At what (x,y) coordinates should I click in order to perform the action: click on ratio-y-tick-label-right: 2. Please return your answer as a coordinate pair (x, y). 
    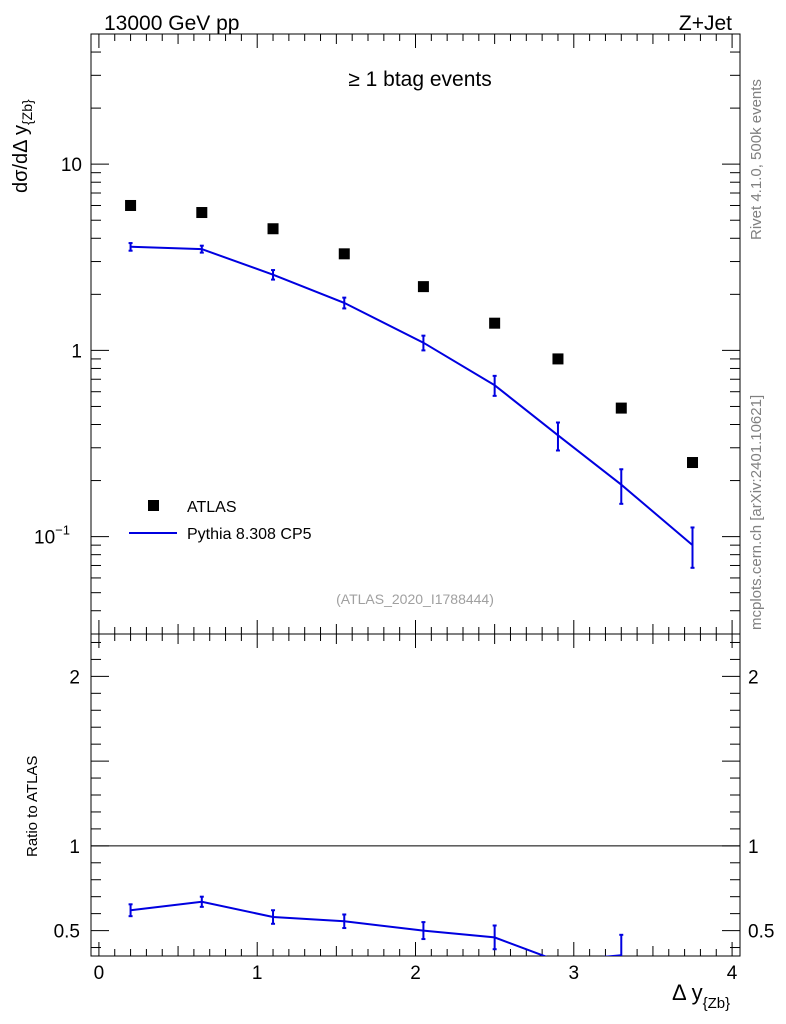
    Looking at the image, I should click on (753, 677).